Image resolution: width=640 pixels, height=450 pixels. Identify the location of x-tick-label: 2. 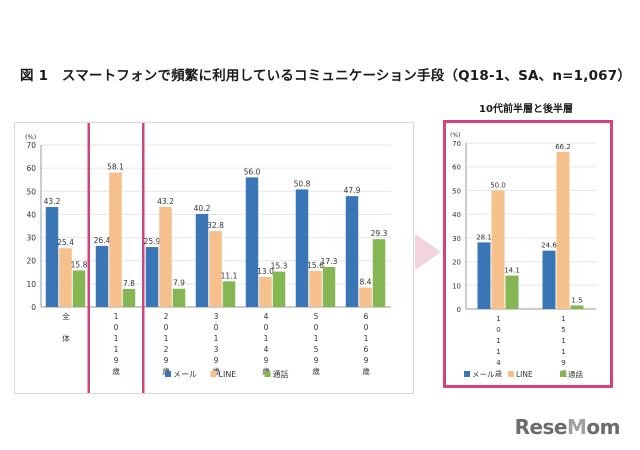
(166, 316).